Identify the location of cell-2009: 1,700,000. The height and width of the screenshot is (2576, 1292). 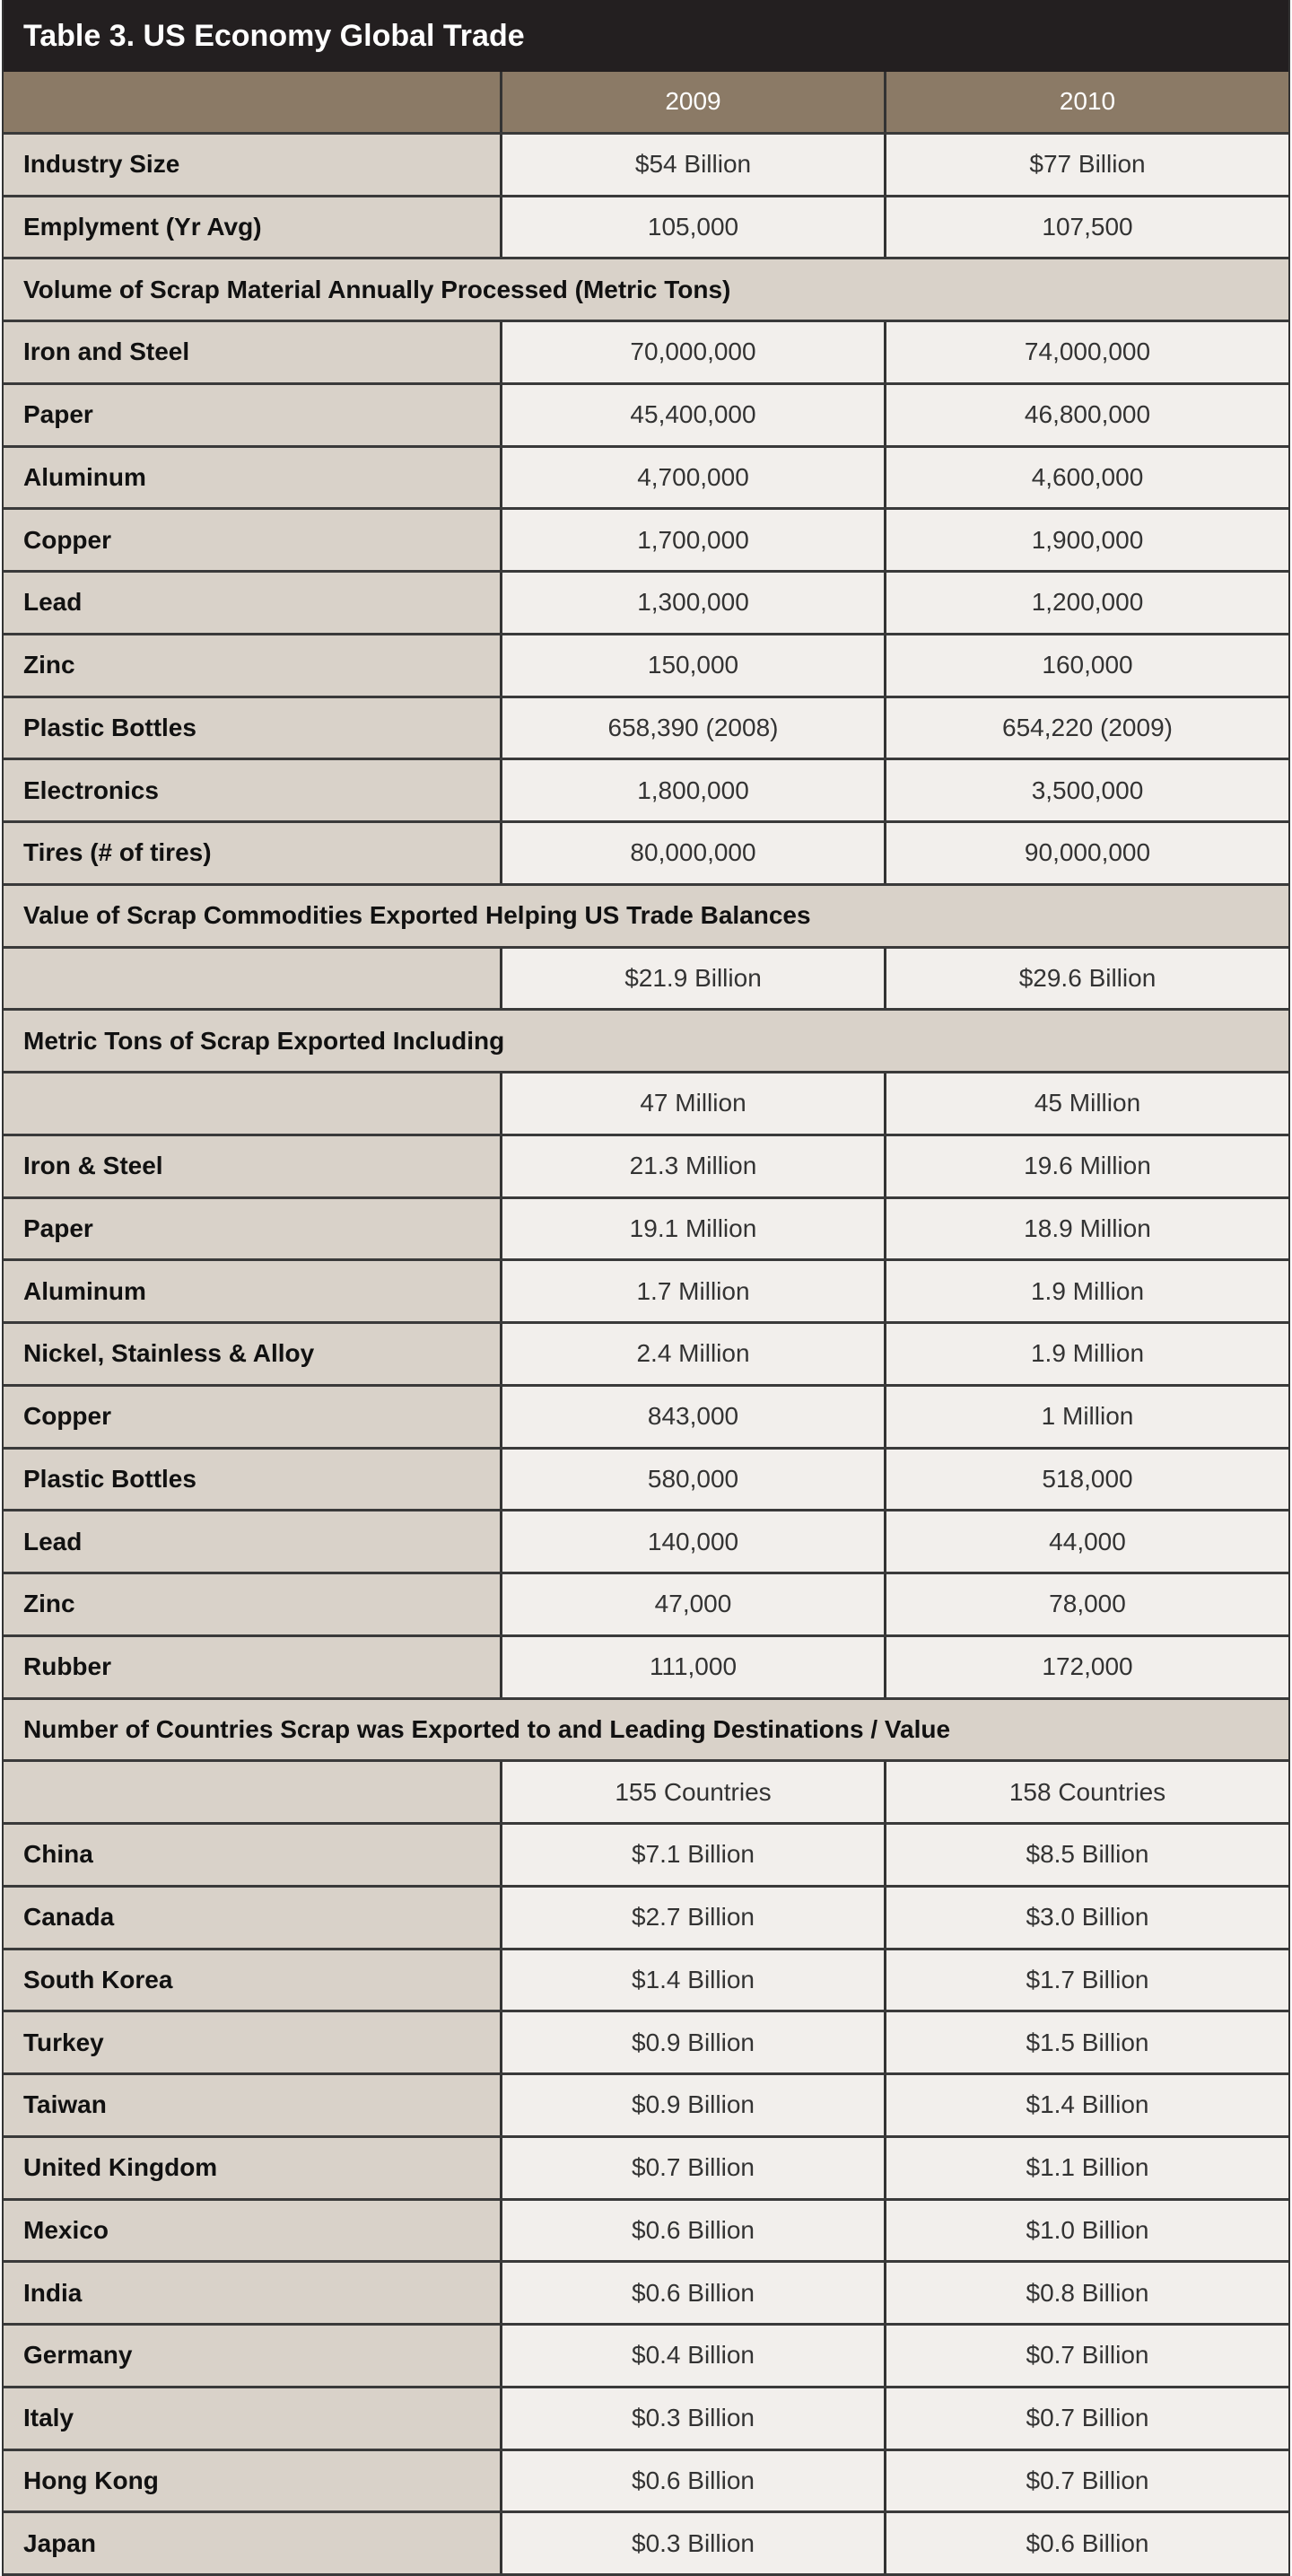
(694, 540).